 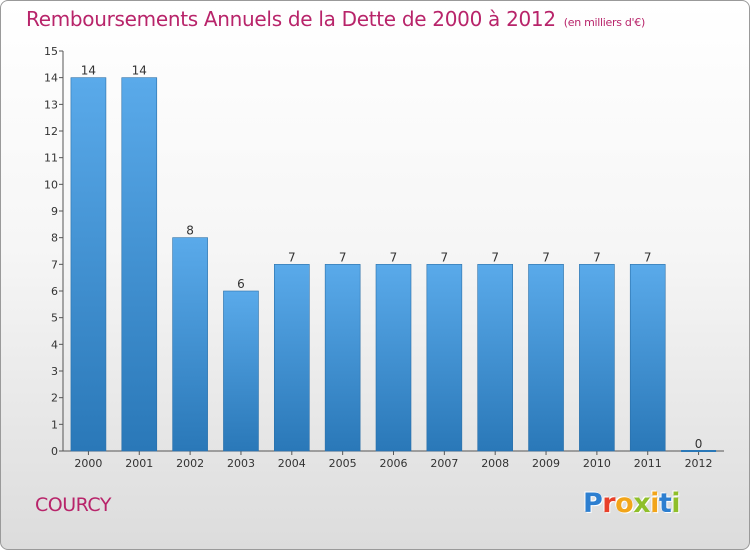 What do you see at coordinates (597, 463) in the screenshot?
I see `x-tick-label: 2010` at bounding box center [597, 463].